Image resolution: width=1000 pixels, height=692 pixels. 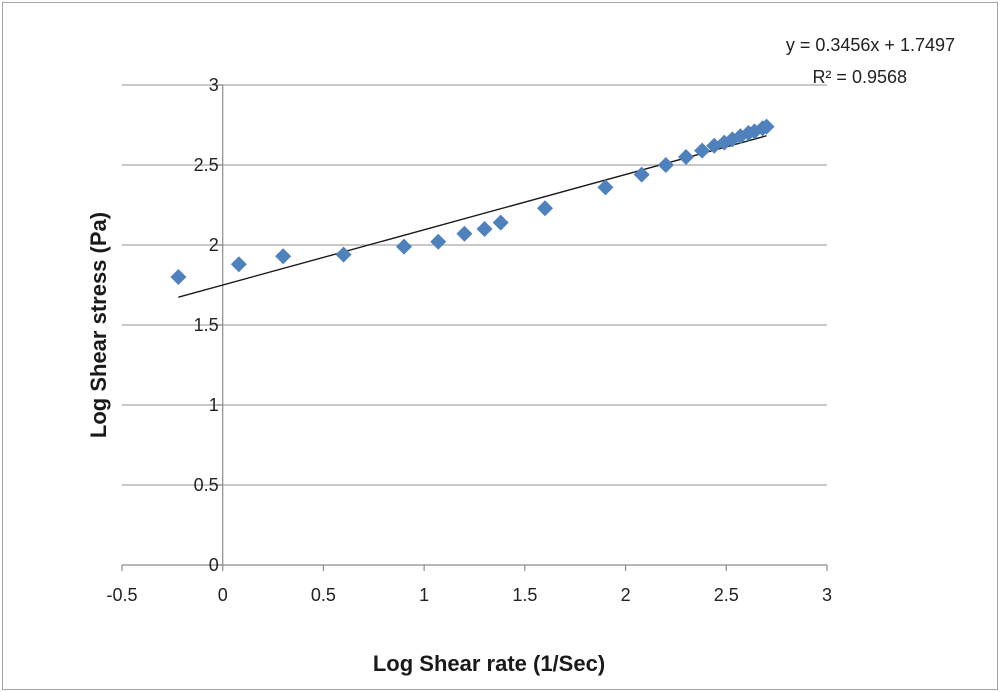 I want to click on y-tick-label-3: 1.5, so click(x=206, y=325).